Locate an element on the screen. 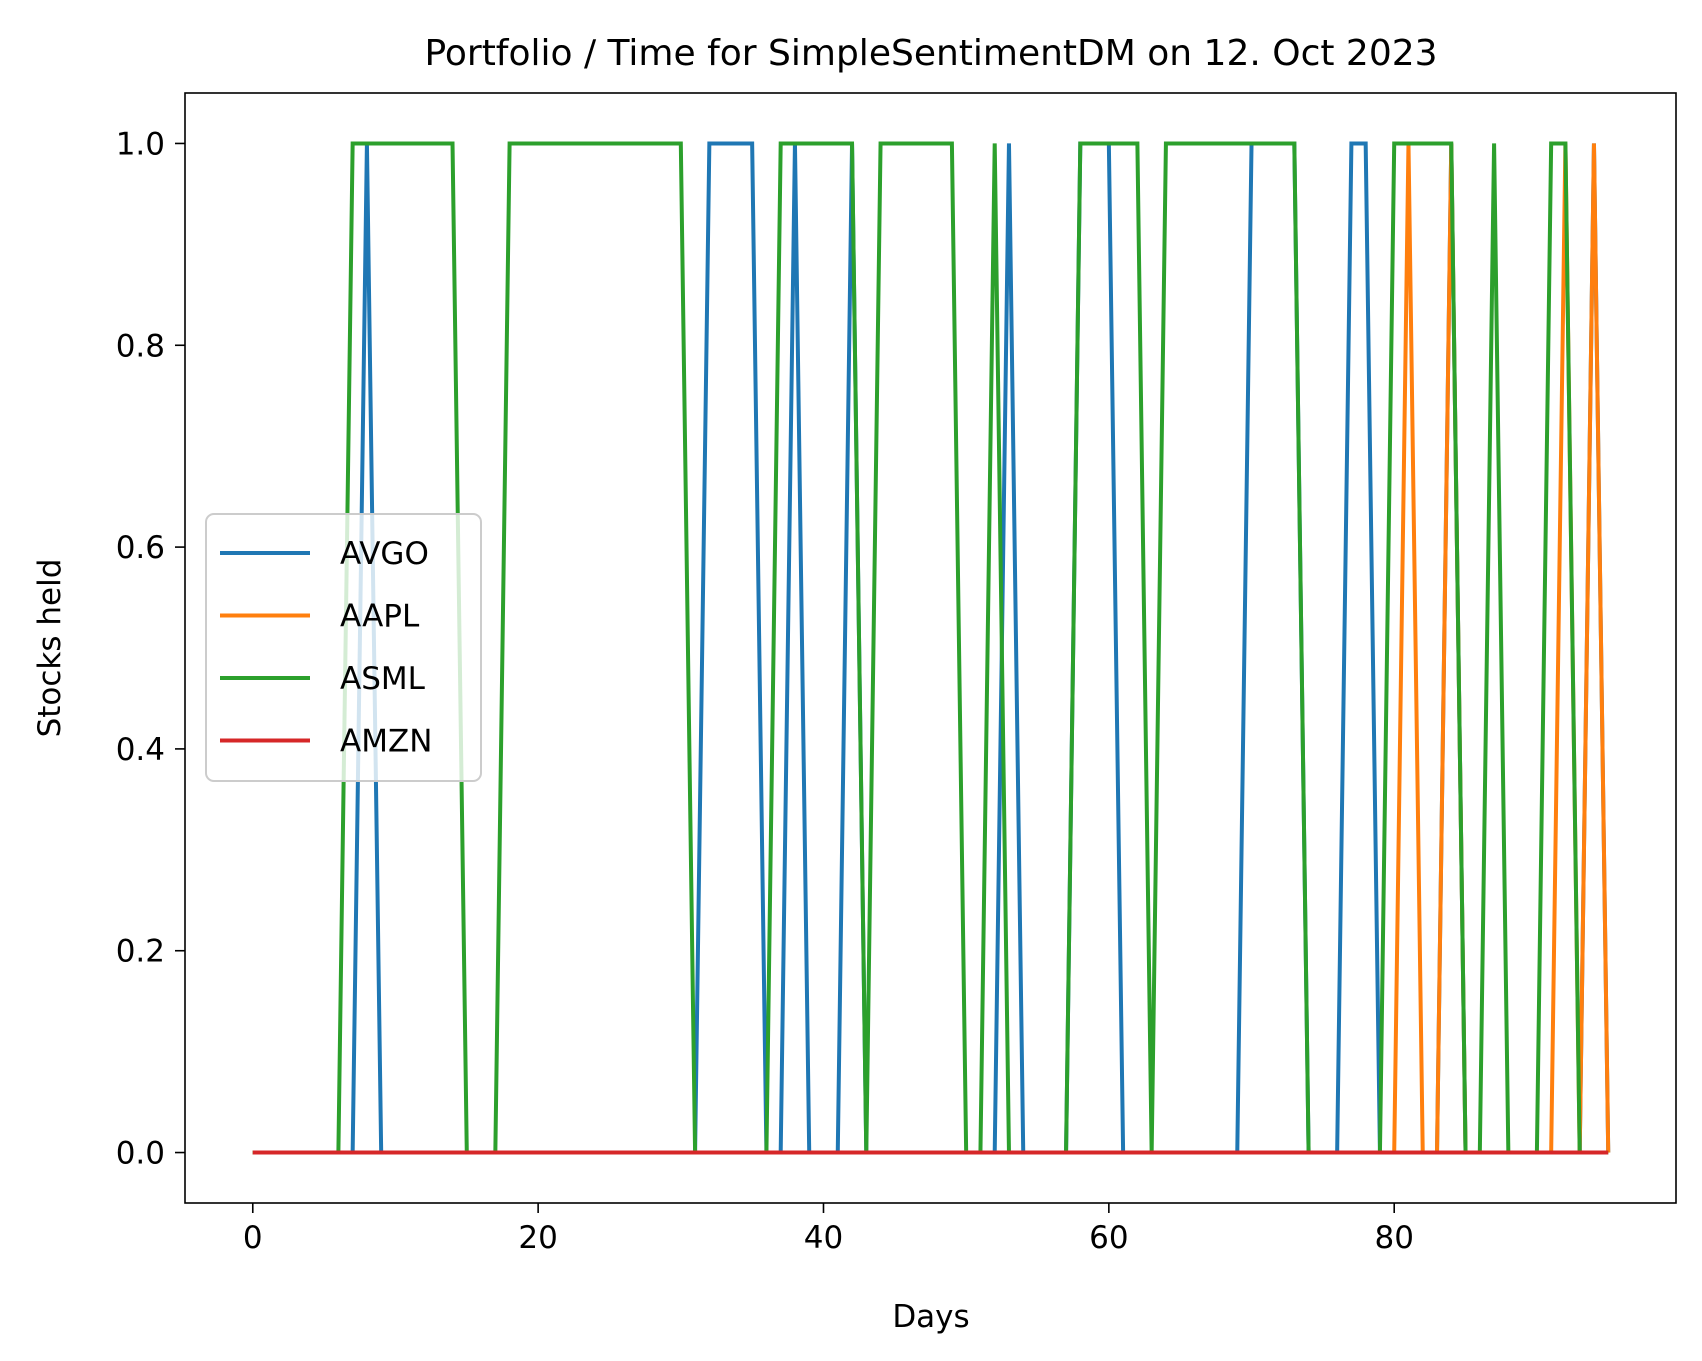 The image size is (1702, 1361). y-tick-label: 0.2 is located at coordinates (140, 952).